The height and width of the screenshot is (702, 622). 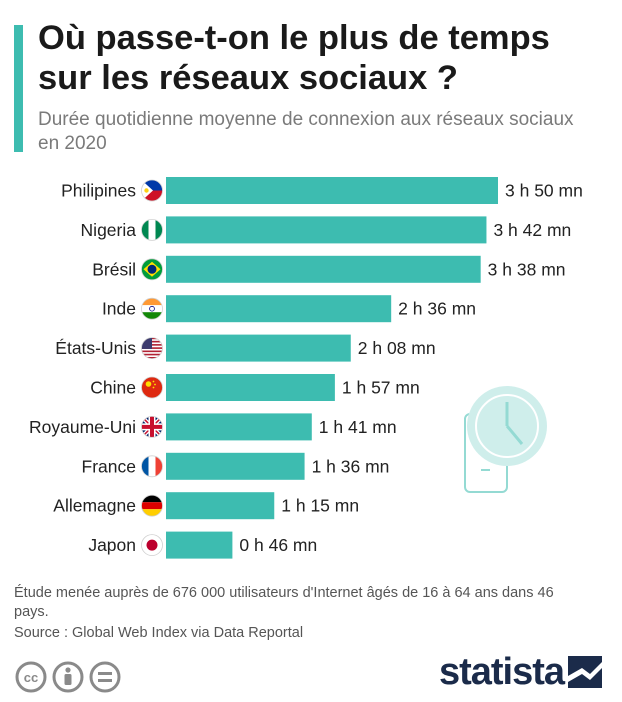 I want to click on japan-flag-icon, so click(x=152, y=545).